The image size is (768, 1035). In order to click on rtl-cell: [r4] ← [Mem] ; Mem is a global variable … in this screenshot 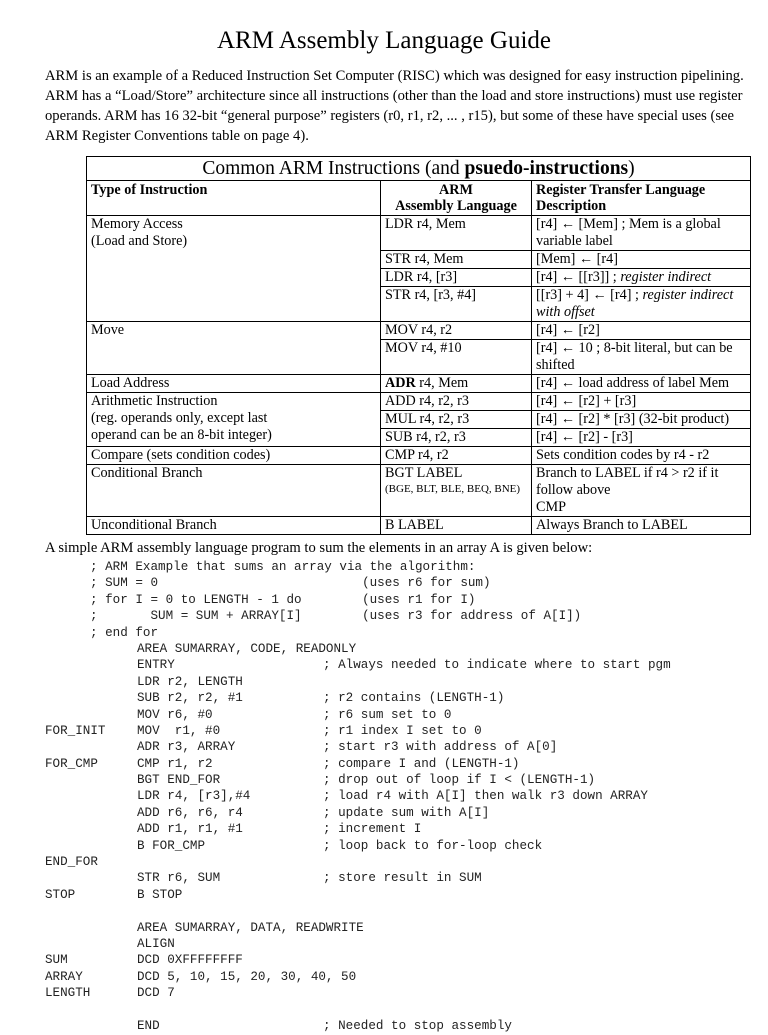, I will do `click(641, 233)`.